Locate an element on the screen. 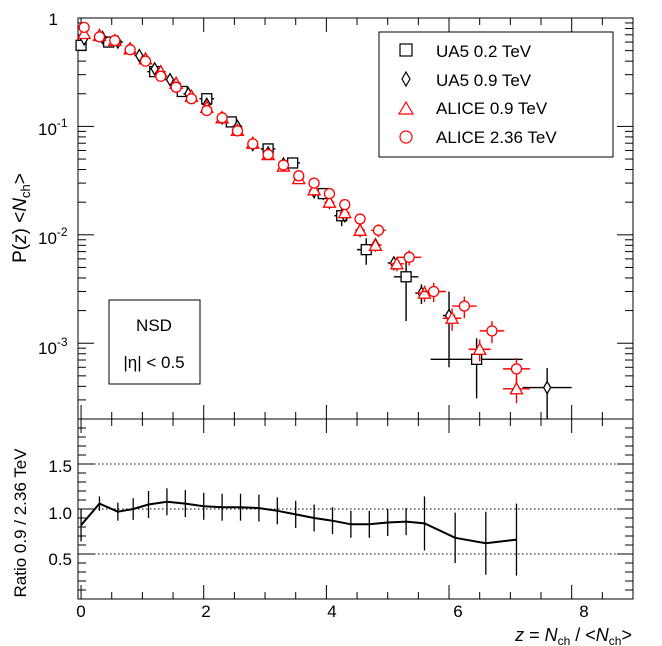 The image size is (662, 646). legend-square-marker is located at coordinates (406, 50).